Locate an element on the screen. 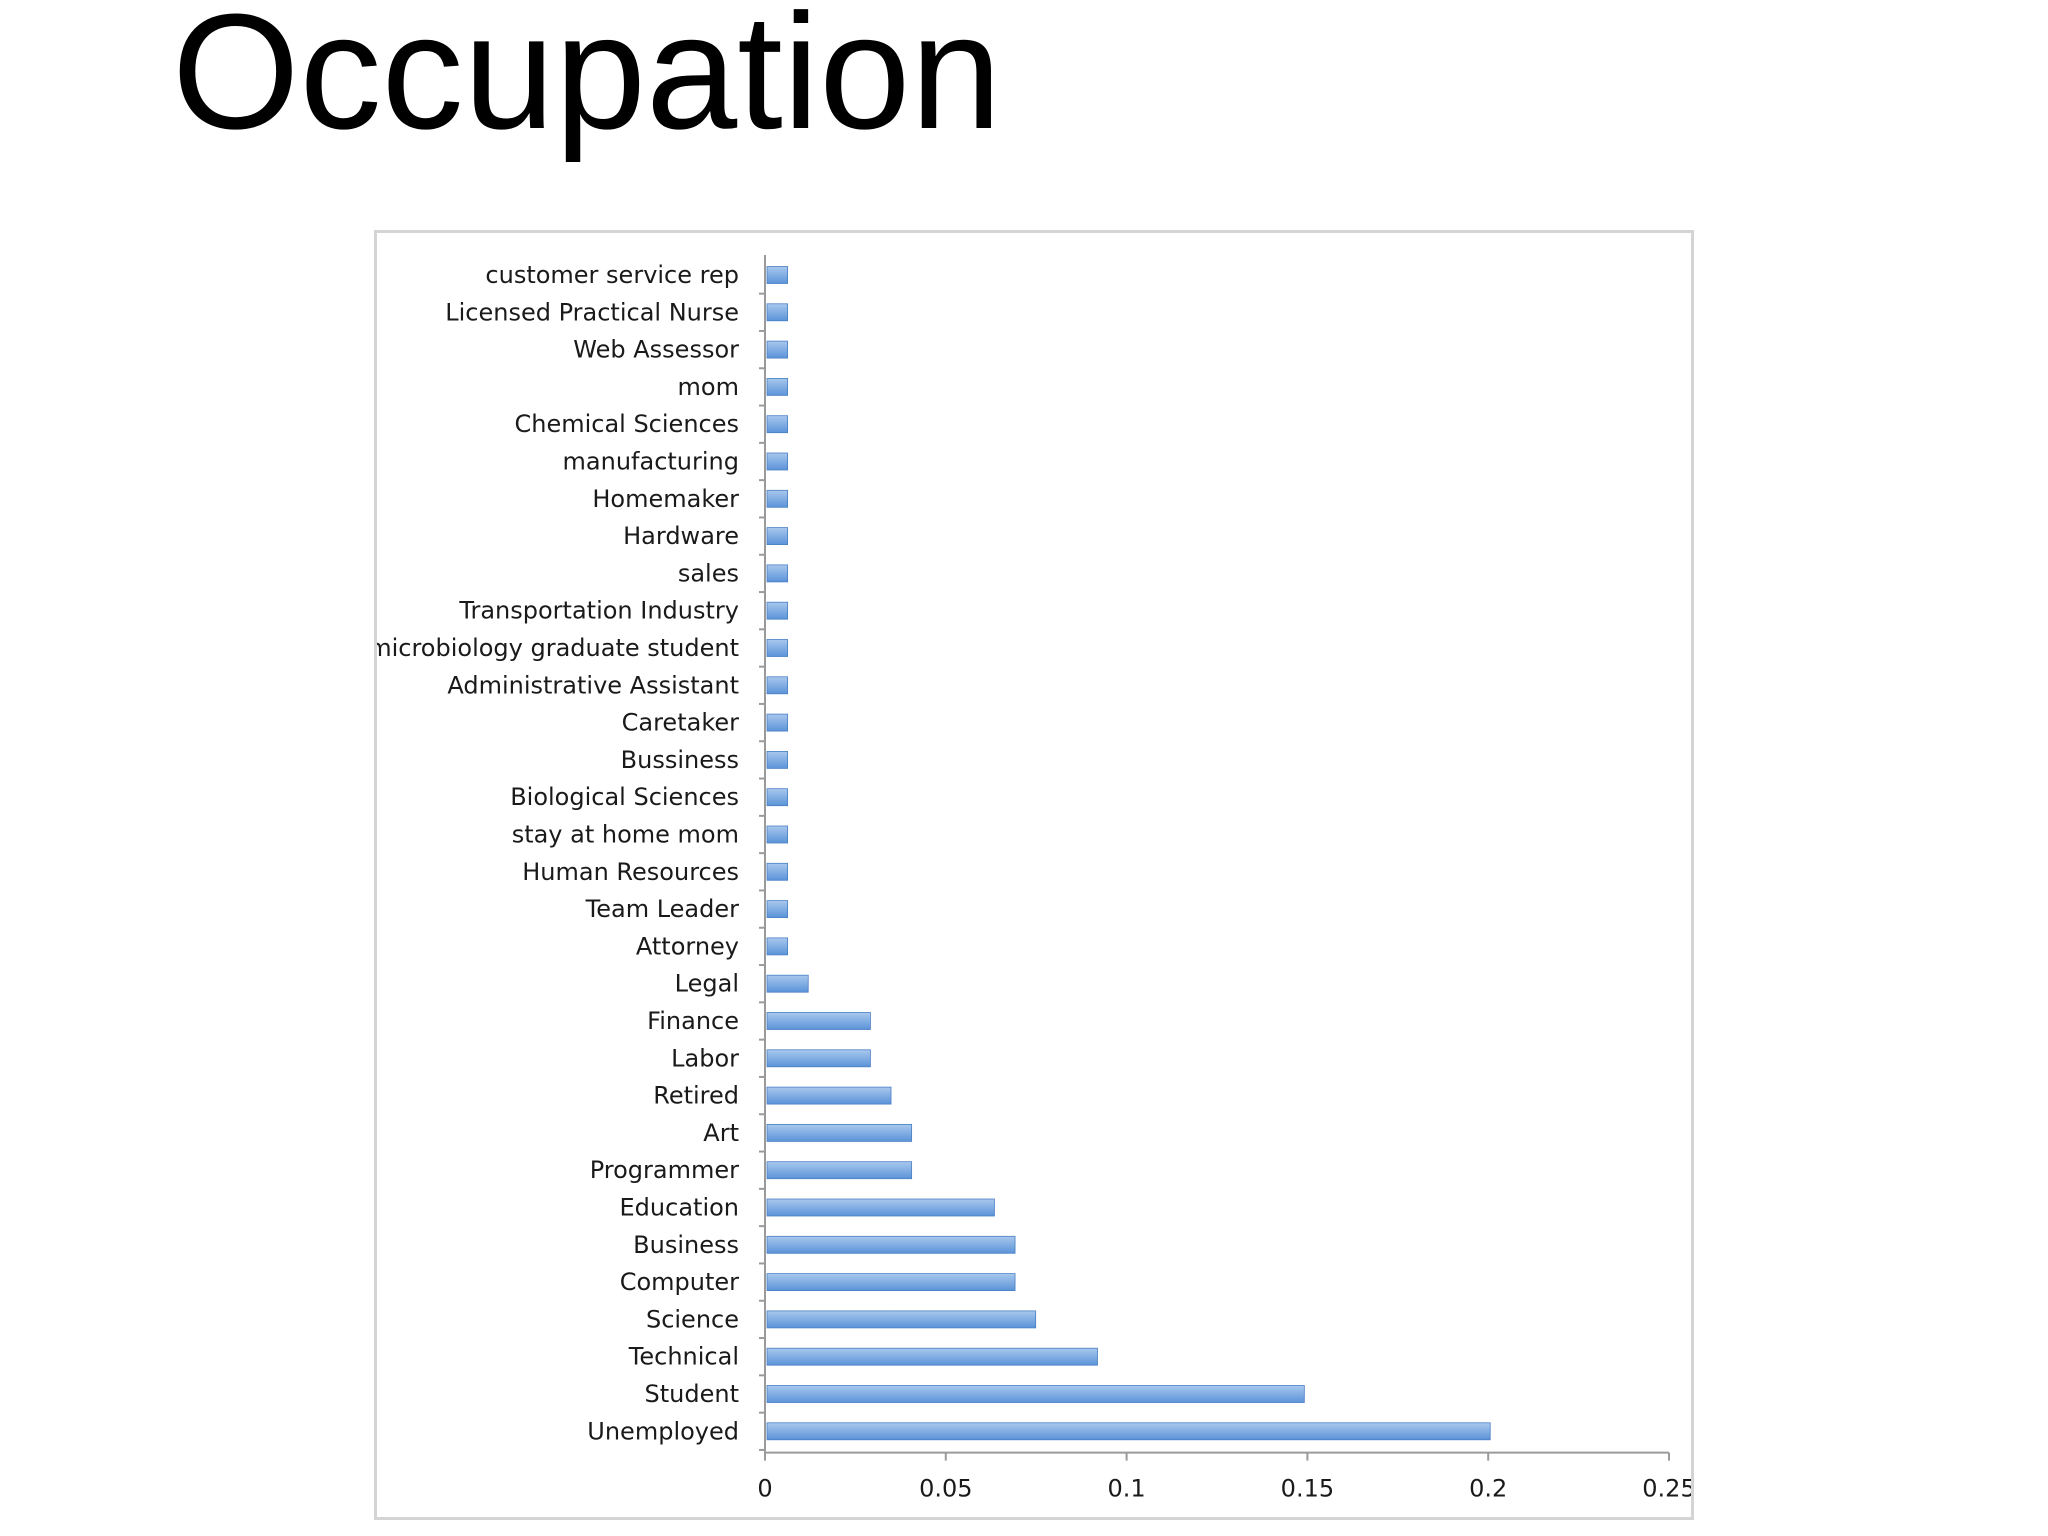  category-label-stay-at-home-mom: stay at home mom is located at coordinates (625, 835).